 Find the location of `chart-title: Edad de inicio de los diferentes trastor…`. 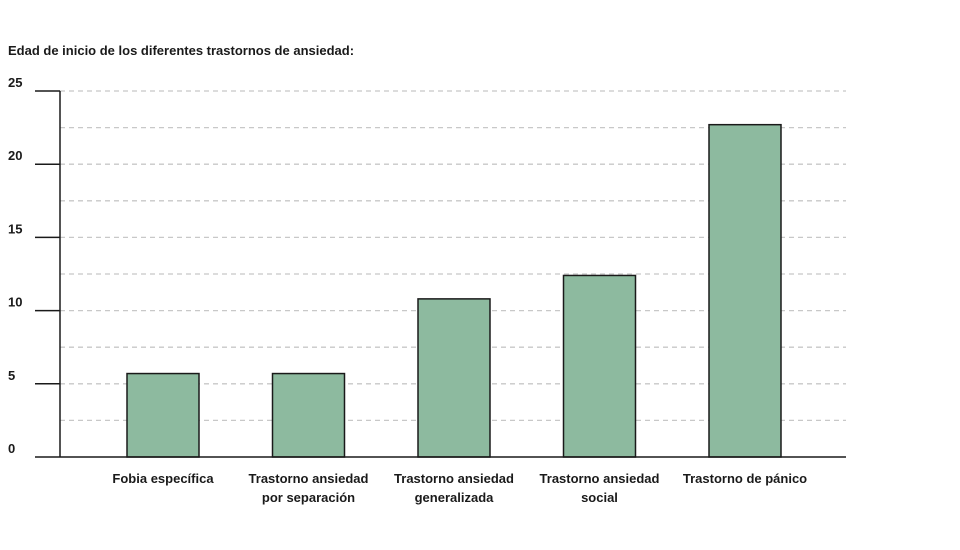

chart-title: Edad de inicio de los diferentes trastor… is located at coordinates (181, 50).